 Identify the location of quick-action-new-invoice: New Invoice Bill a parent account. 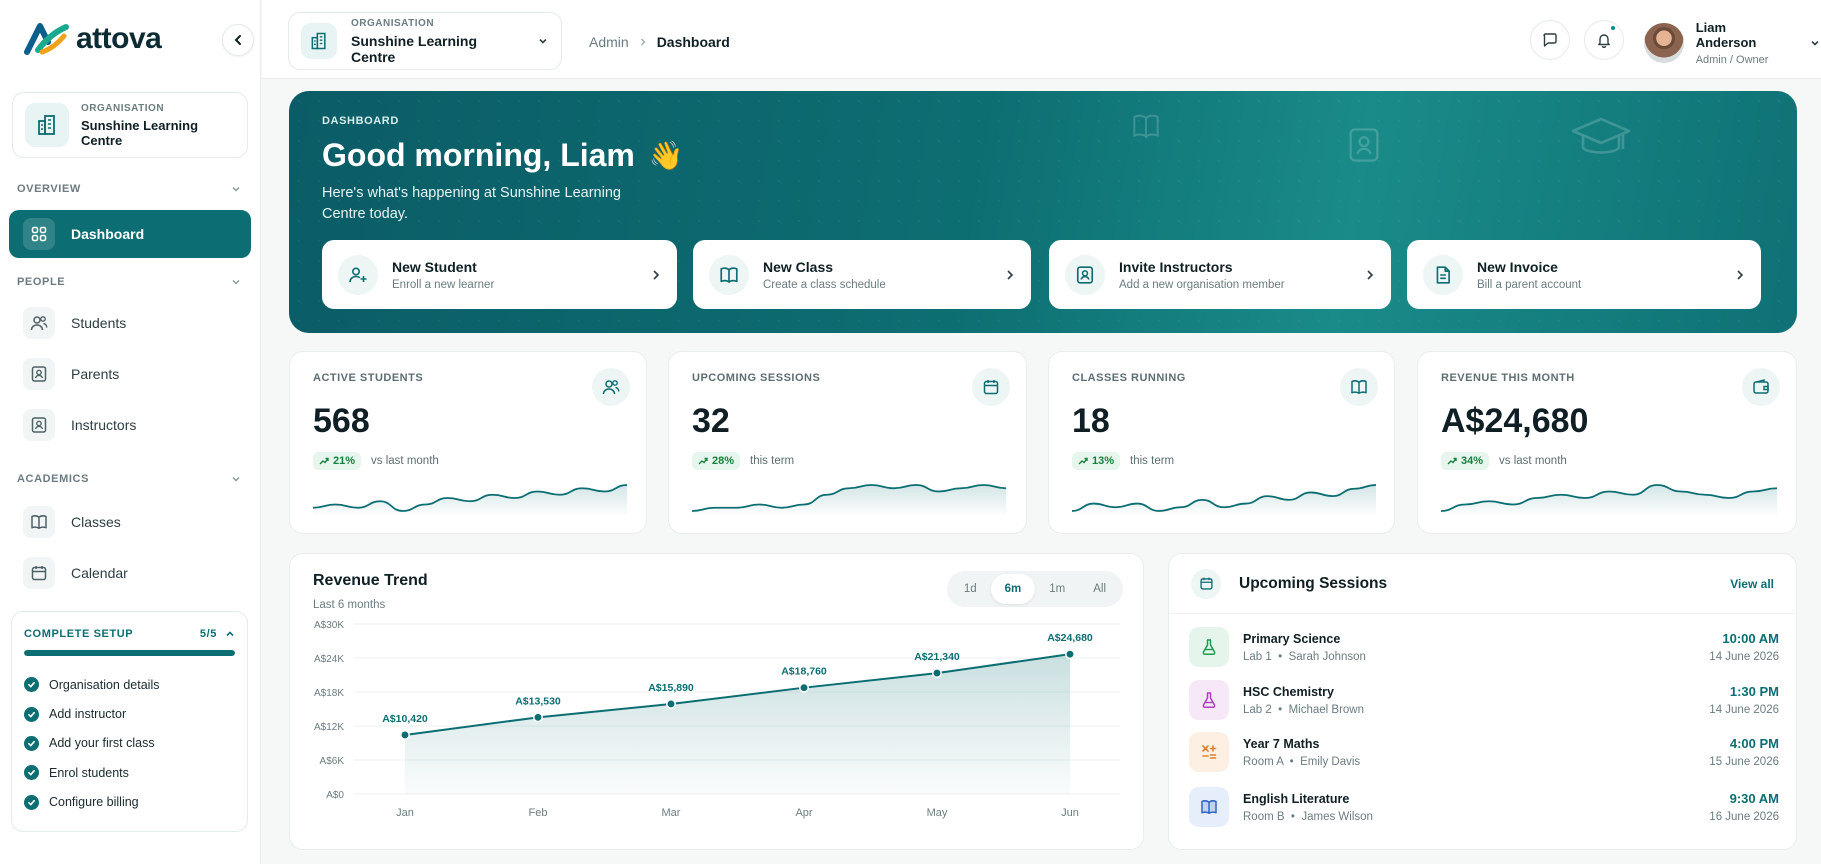
(1584, 274).